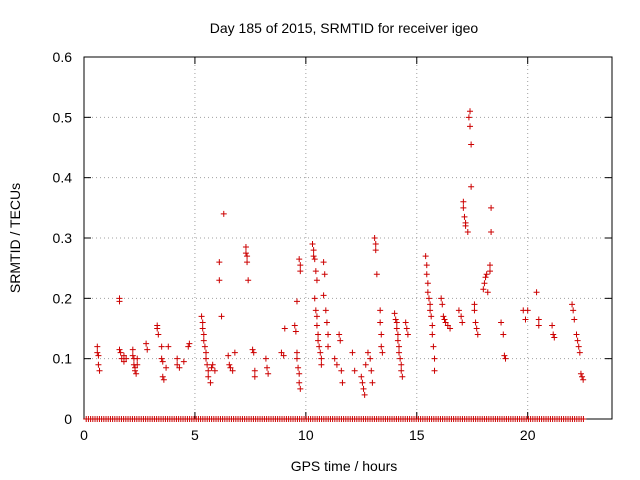 This screenshot has height=480, width=640. Describe the element at coordinates (63, 359) in the screenshot. I see `y-tick-label-1: 0.1` at that location.